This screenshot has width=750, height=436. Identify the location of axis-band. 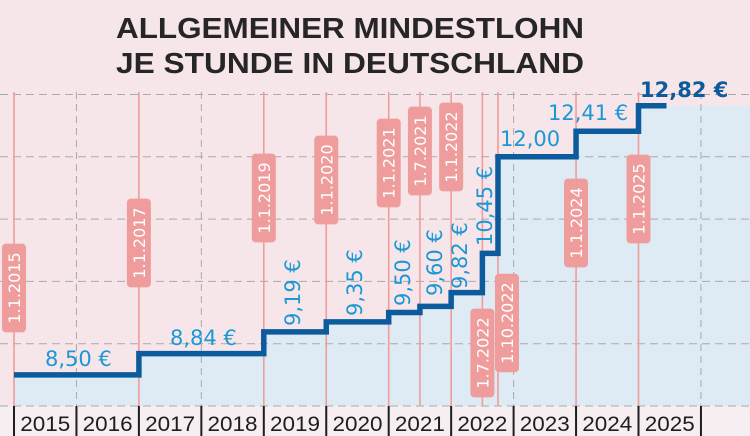
(375, 421).